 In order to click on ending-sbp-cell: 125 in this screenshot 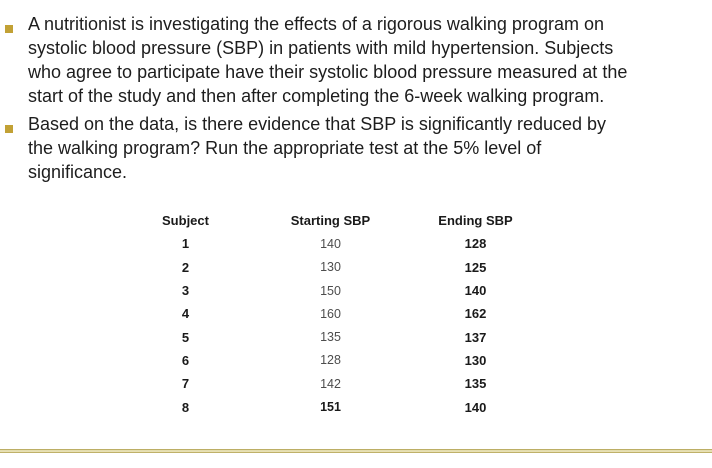, I will do `click(475, 267)`.